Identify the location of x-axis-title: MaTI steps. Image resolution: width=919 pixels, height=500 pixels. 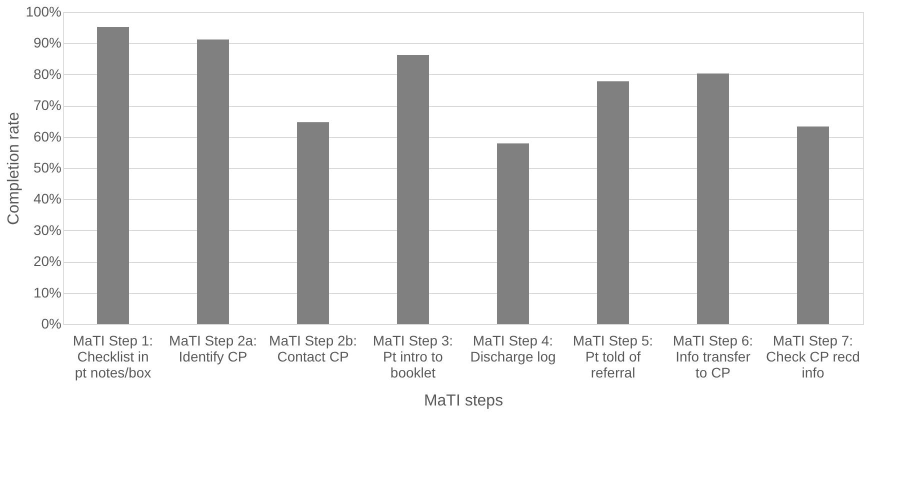
(464, 401).